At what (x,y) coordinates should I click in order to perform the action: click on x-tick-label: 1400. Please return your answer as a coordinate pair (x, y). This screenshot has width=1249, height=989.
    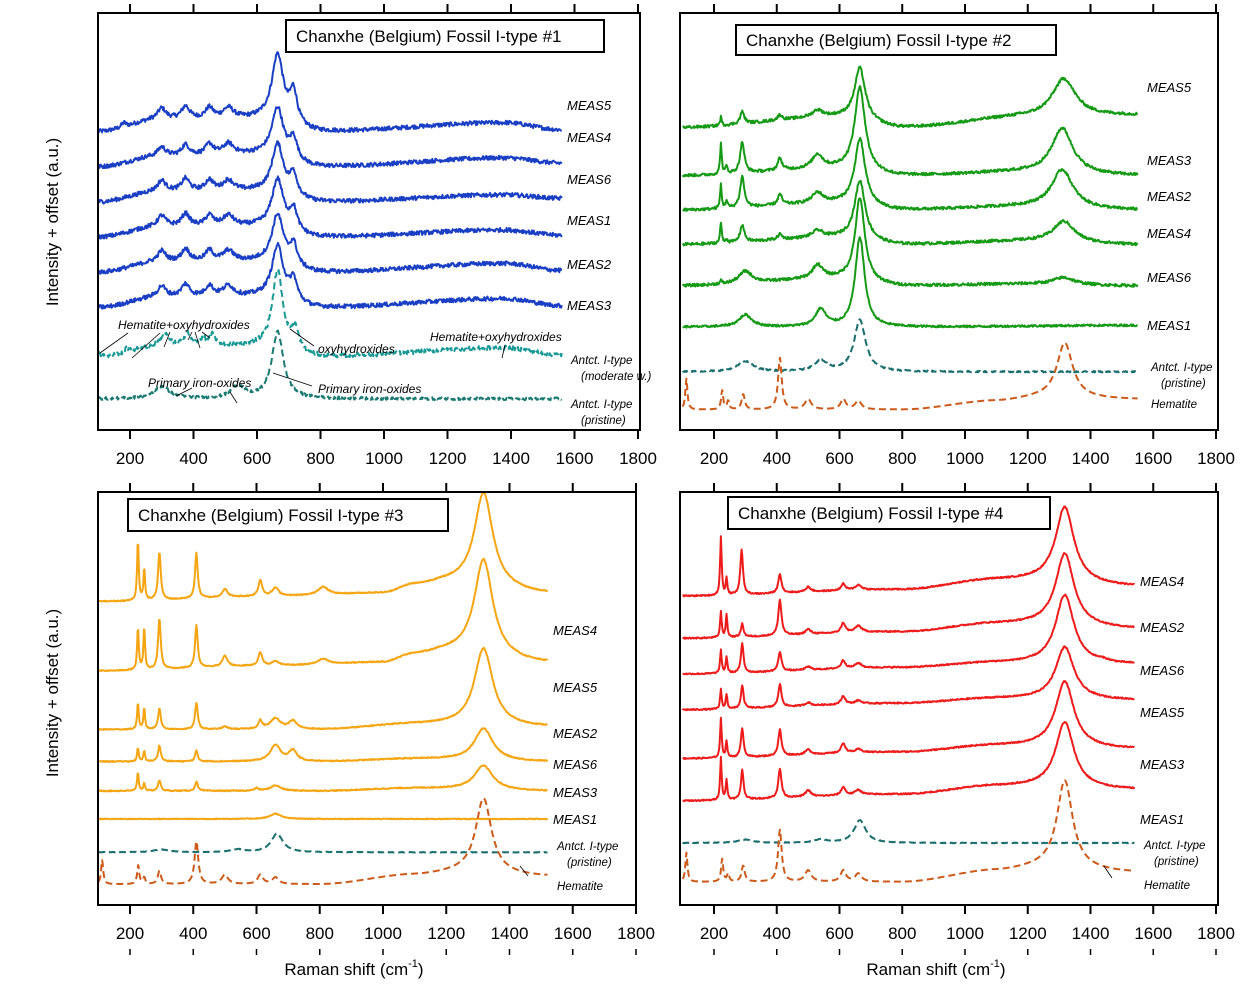
    Looking at the image, I should click on (1091, 933).